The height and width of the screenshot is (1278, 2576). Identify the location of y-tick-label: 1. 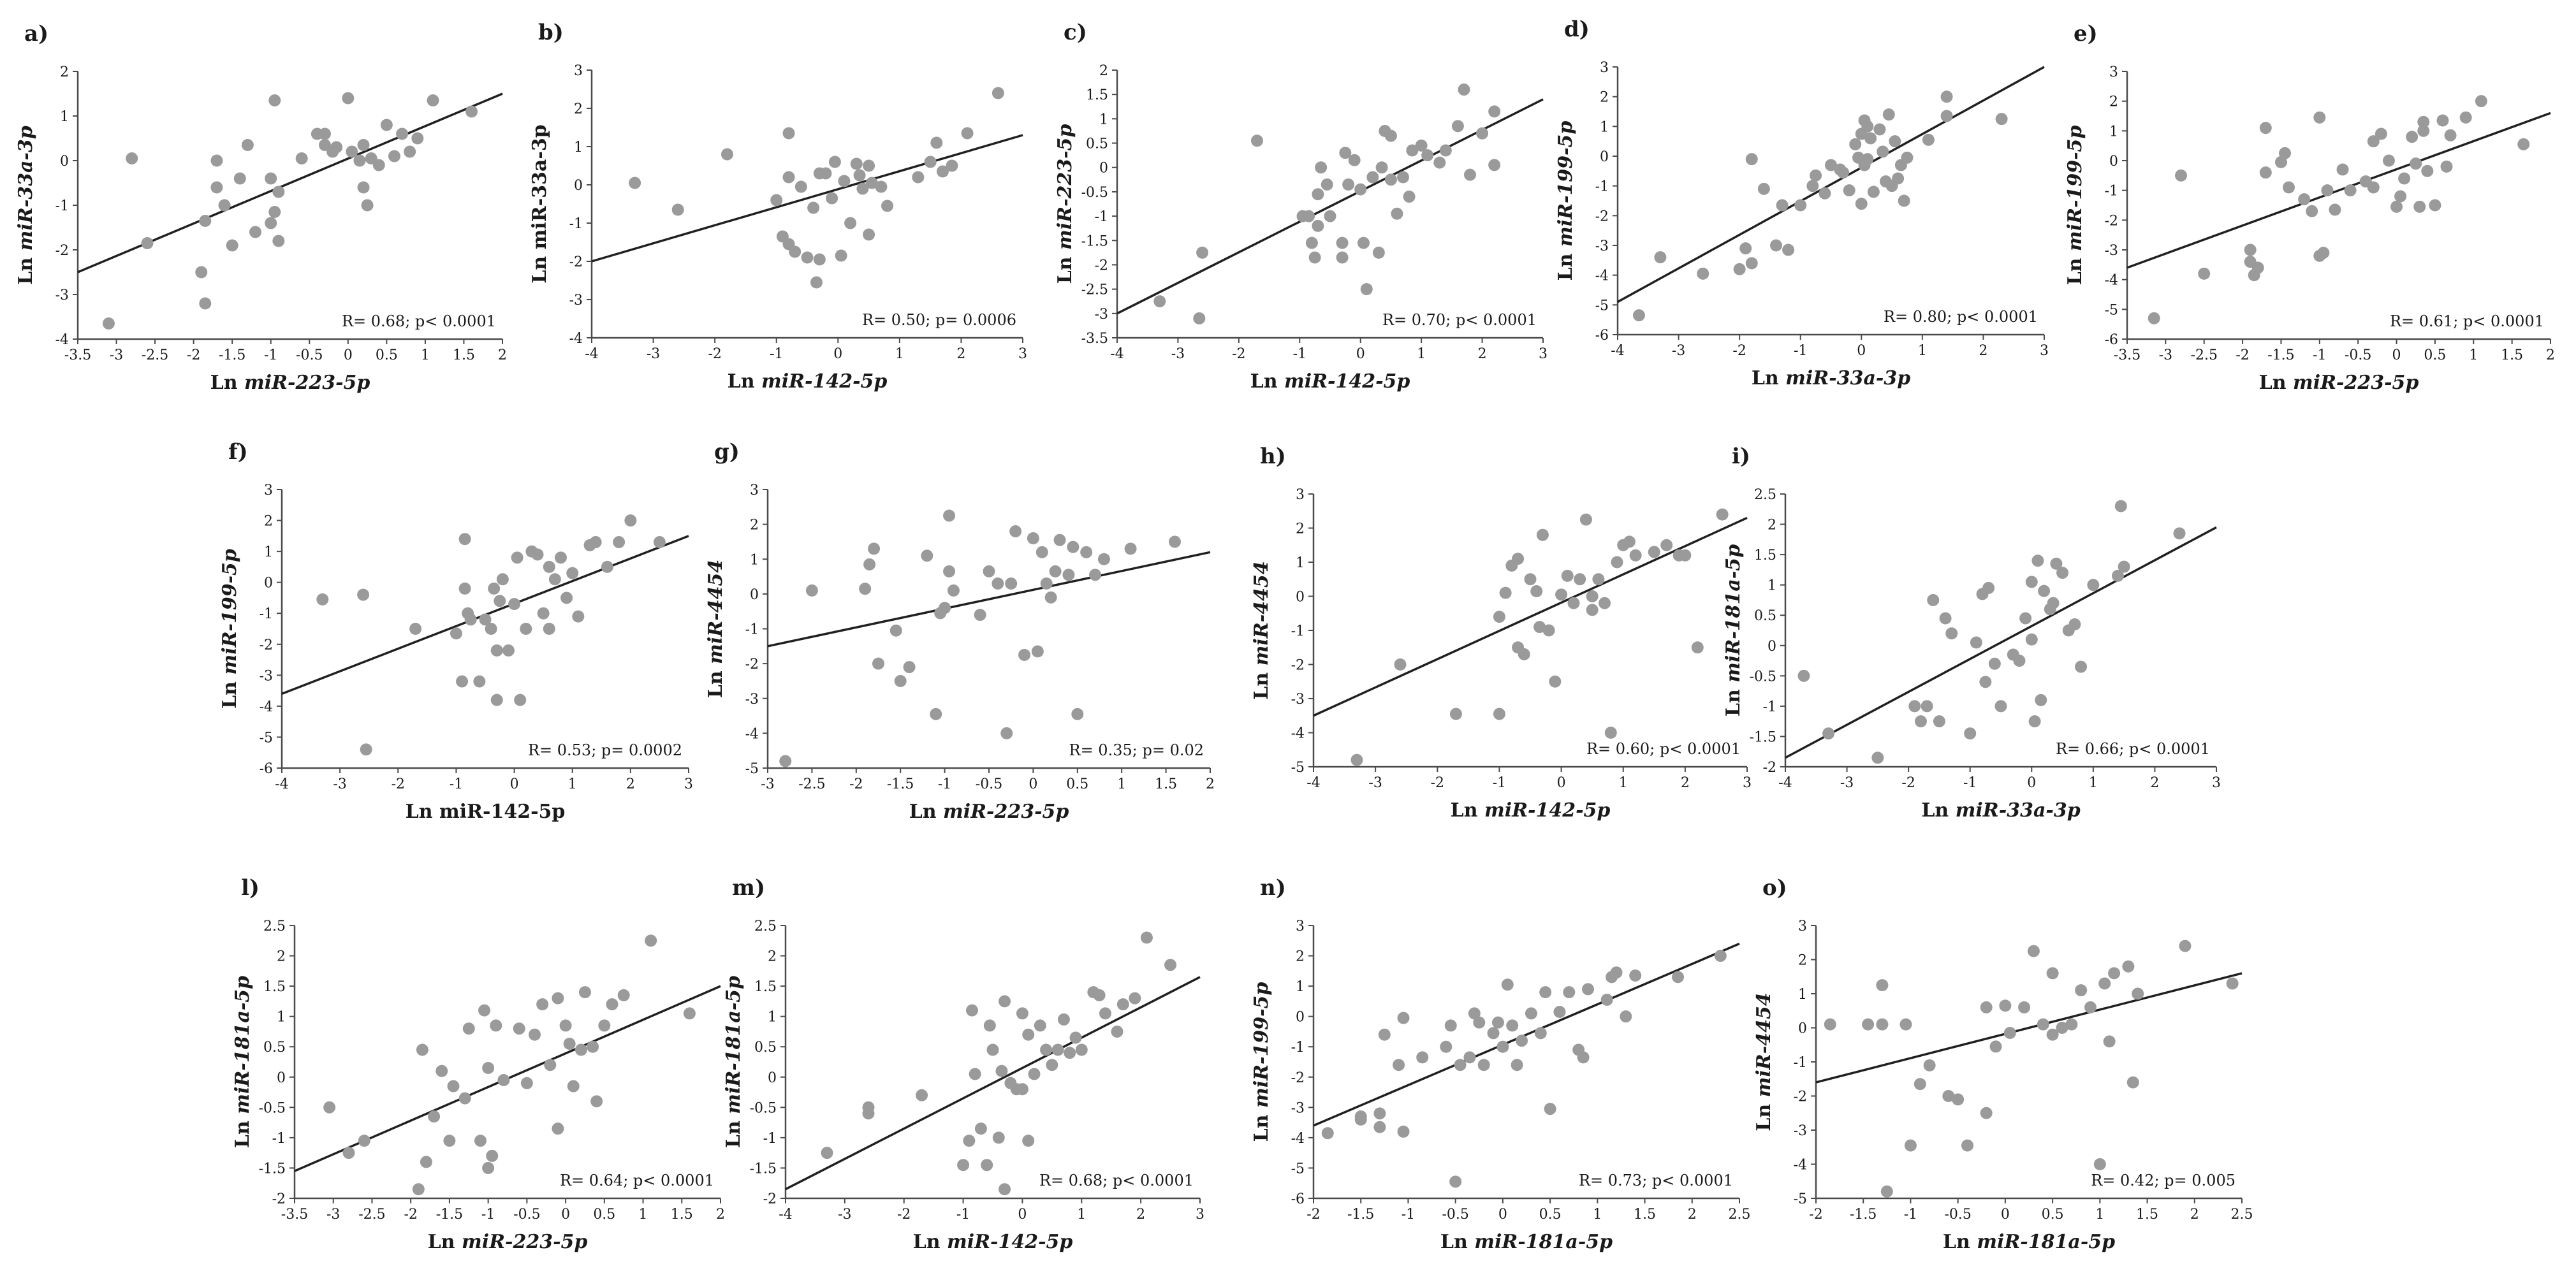
(755, 560).